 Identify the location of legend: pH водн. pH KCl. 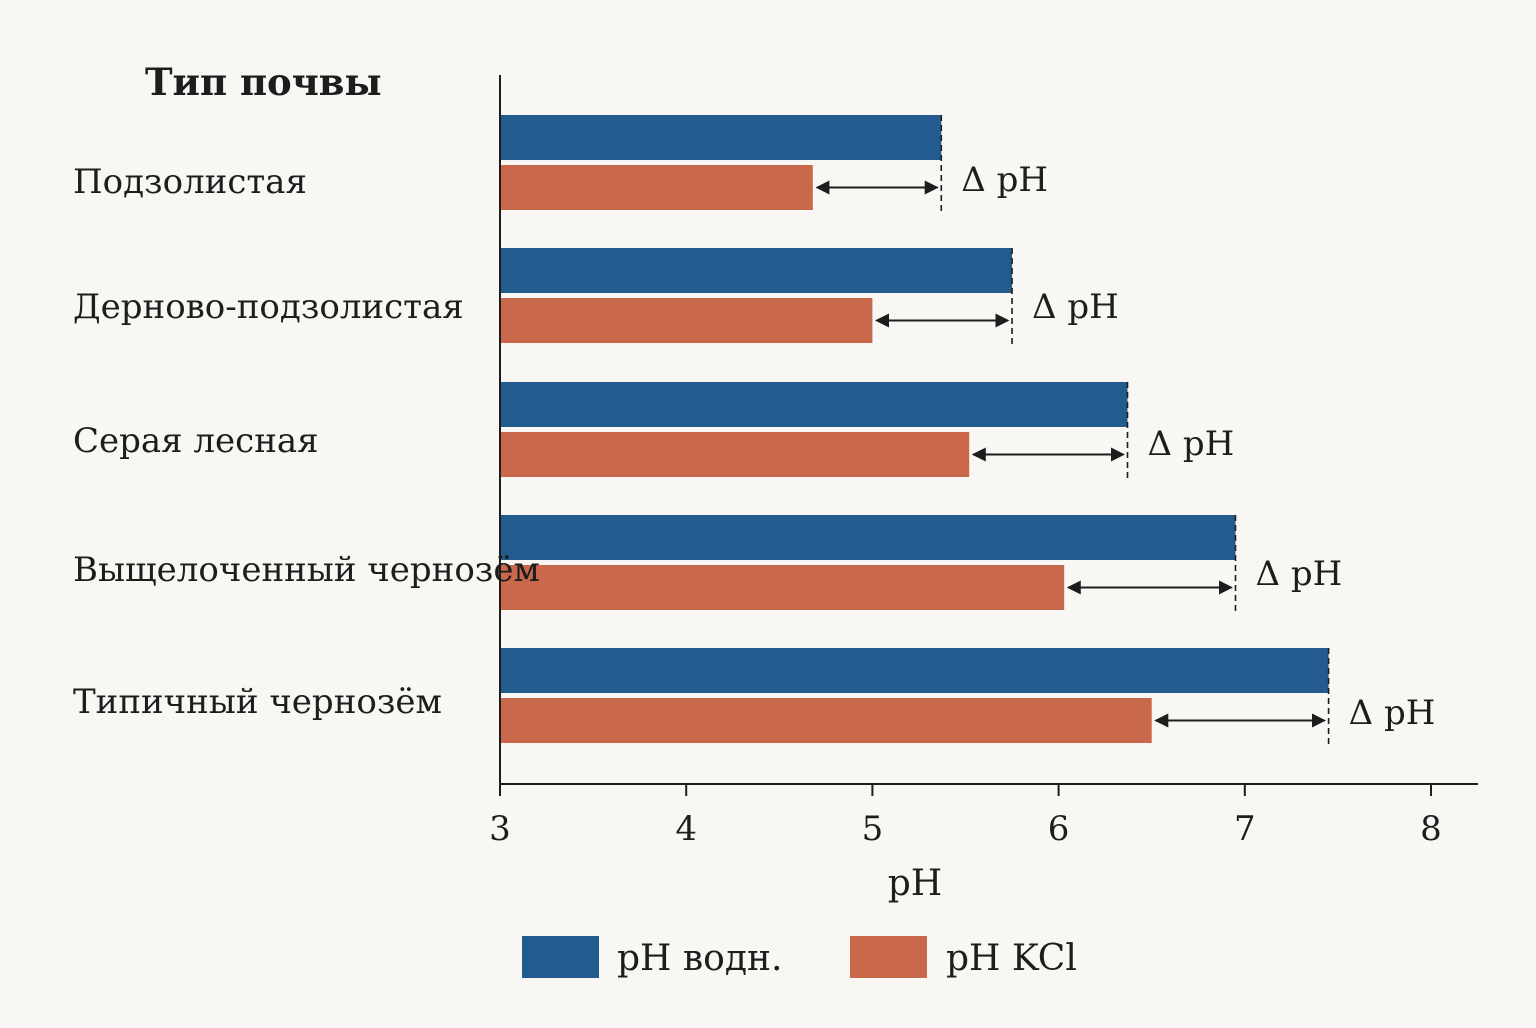
(799, 957).